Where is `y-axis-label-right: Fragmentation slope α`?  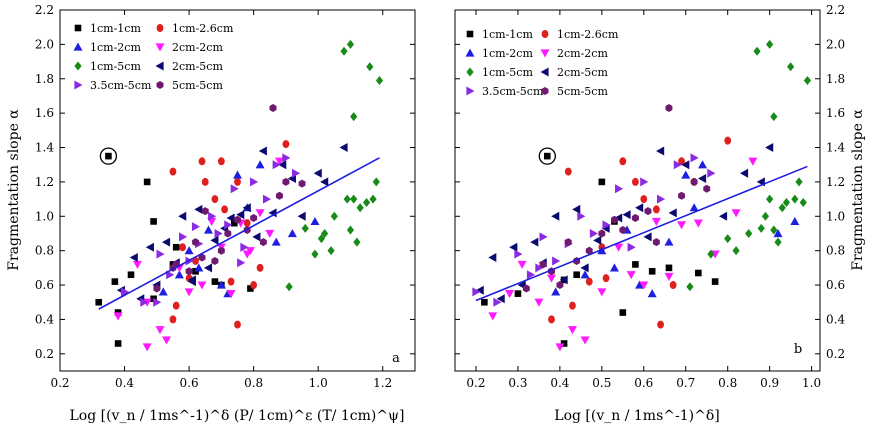 y-axis-label-right: Fragmentation slope α is located at coordinates (858, 190).